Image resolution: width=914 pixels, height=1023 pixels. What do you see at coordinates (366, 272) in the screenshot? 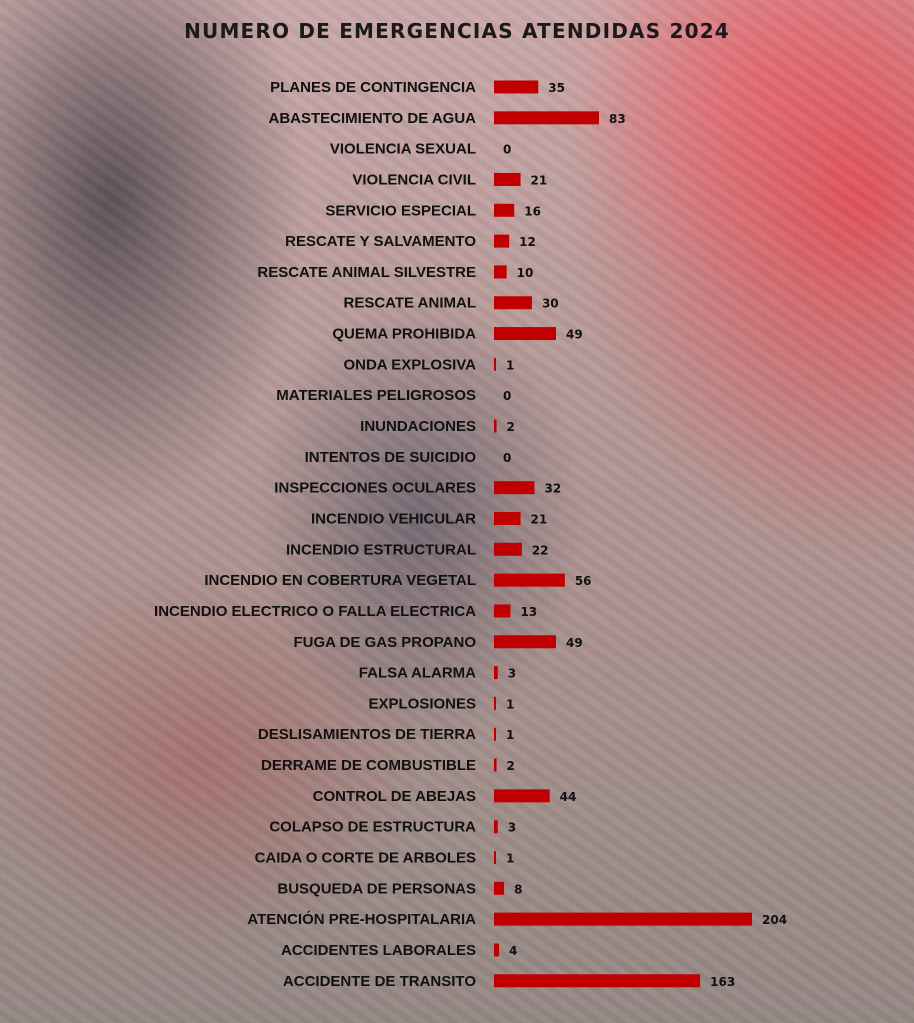
I see `category-label: RESCATE ANIMAL SILVESTRE` at bounding box center [366, 272].